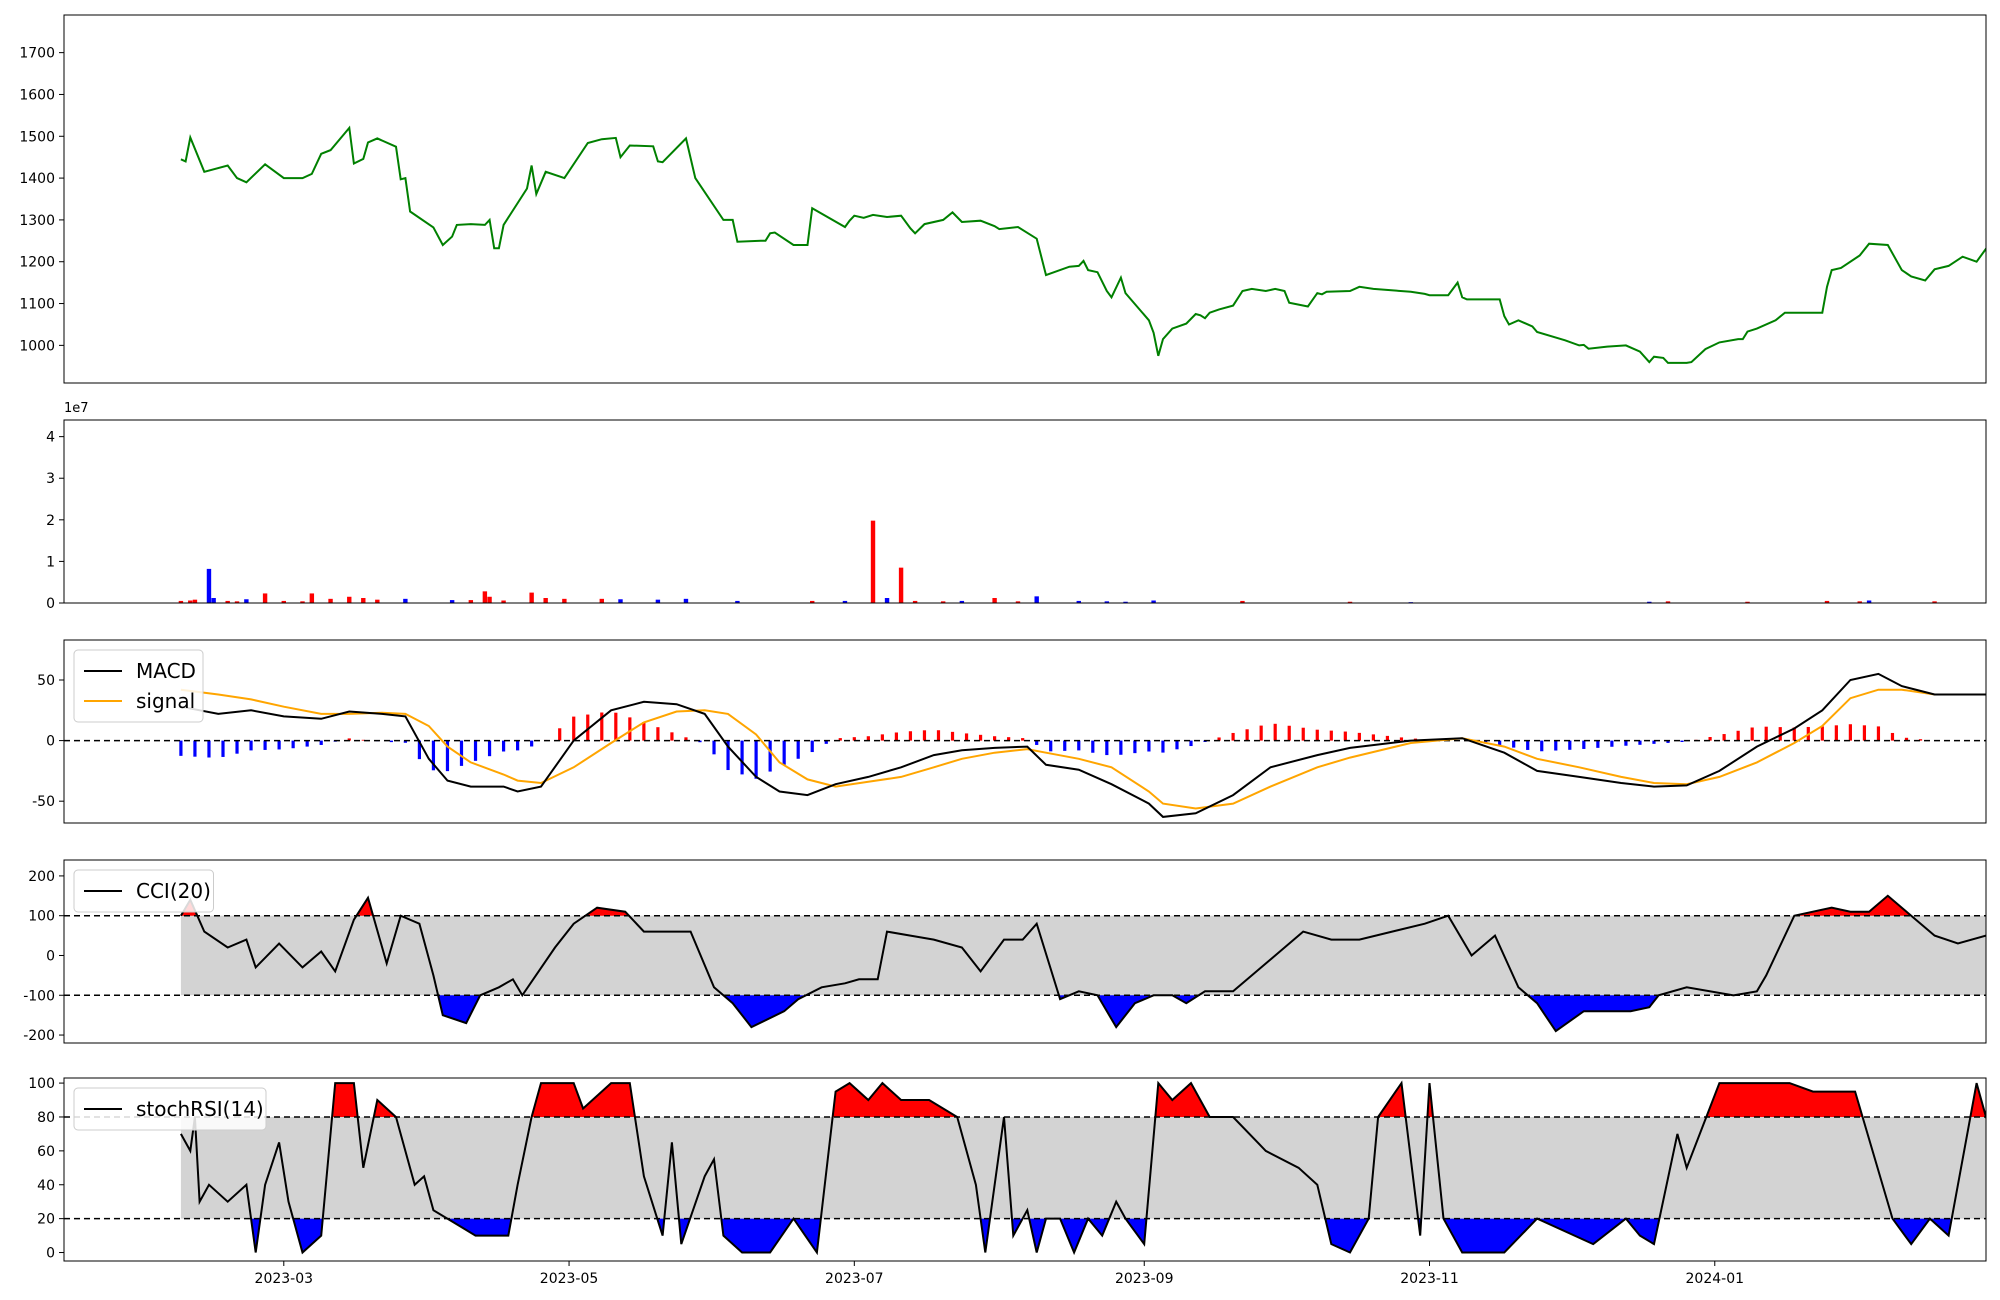  Describe the element at coordinates (173, 891) in the screenshot. I see `legend-label: CCI(20)` at that location.